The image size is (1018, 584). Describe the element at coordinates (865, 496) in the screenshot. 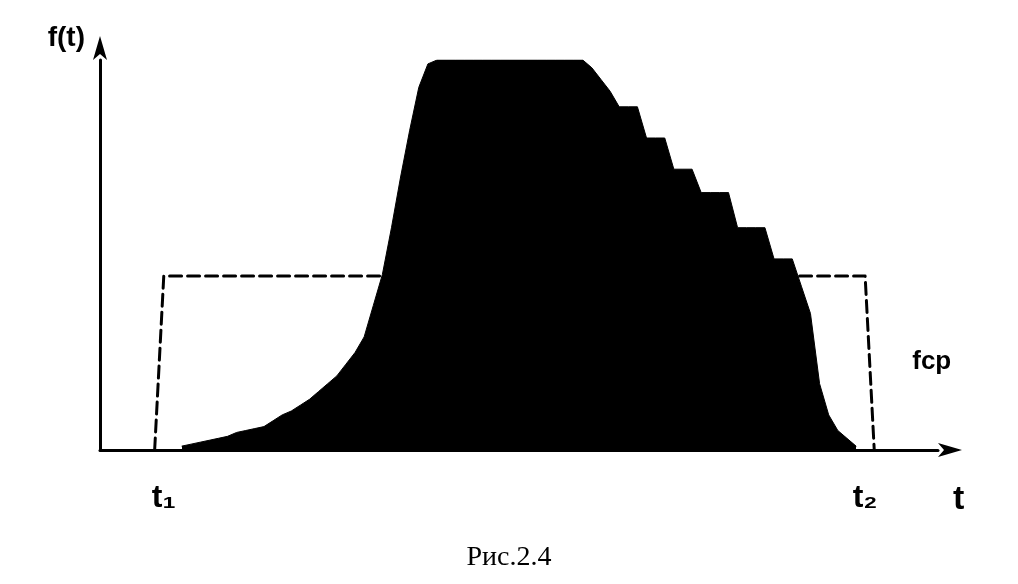

I see `x-tick-label: t₂` at that location.